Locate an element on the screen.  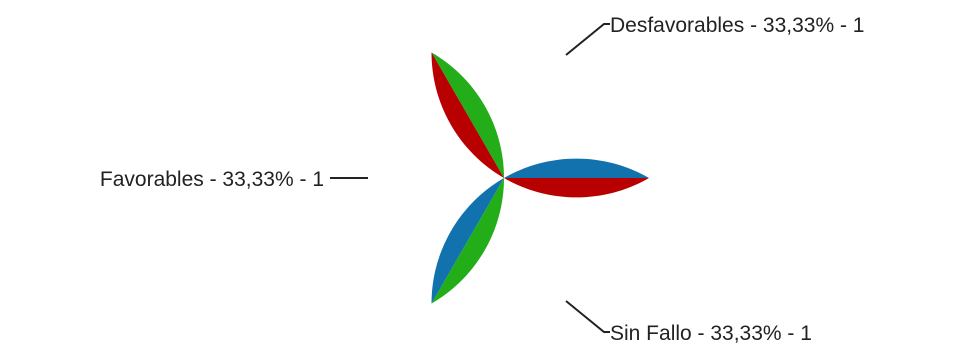
pie-slice-favorables is located at coordinates (540, 125).